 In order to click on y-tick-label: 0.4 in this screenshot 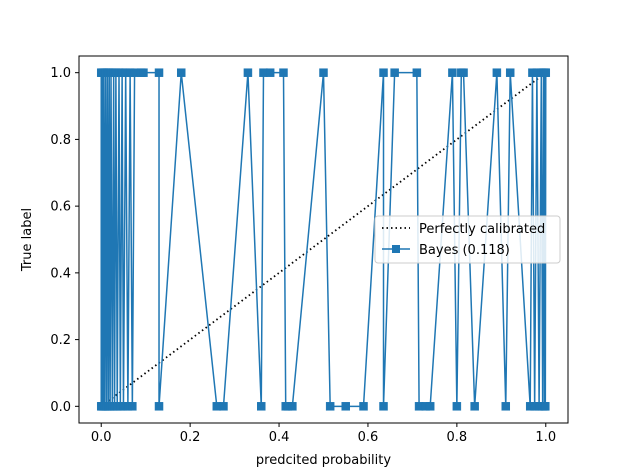, I will do `click(60, 273)`.